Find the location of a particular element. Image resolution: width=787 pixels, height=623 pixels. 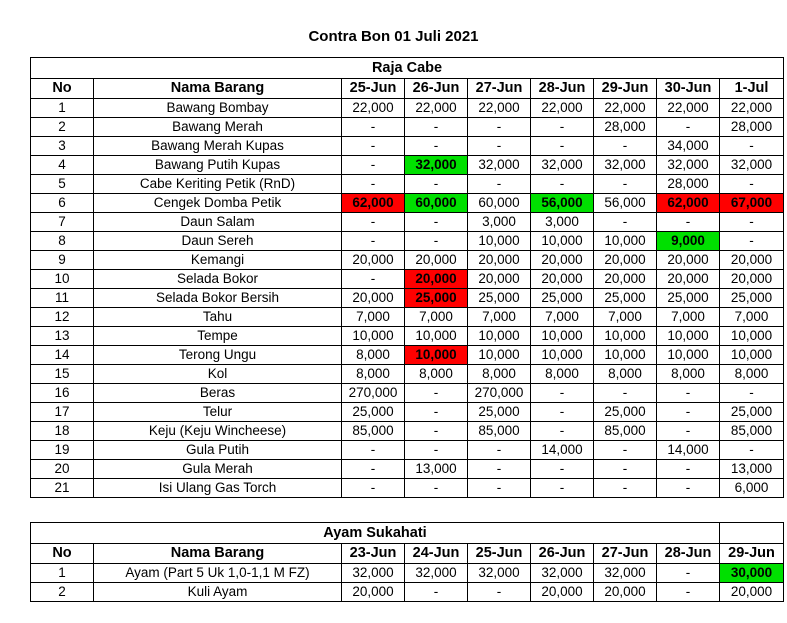

item-number: 21 is located at coordinates (62, 488).